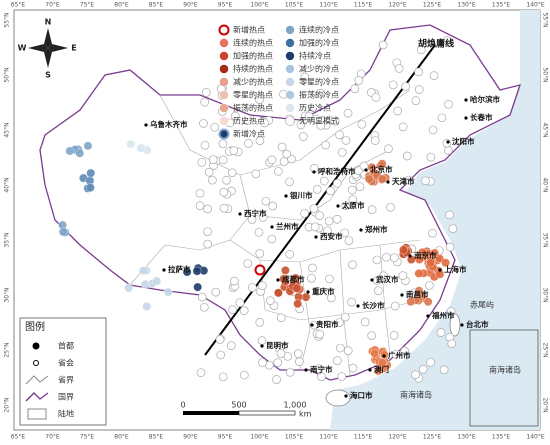  What do you see at coordinates (239, 413) in the screenshot?
I see `scale-bar` at bounding box center [239, 413].